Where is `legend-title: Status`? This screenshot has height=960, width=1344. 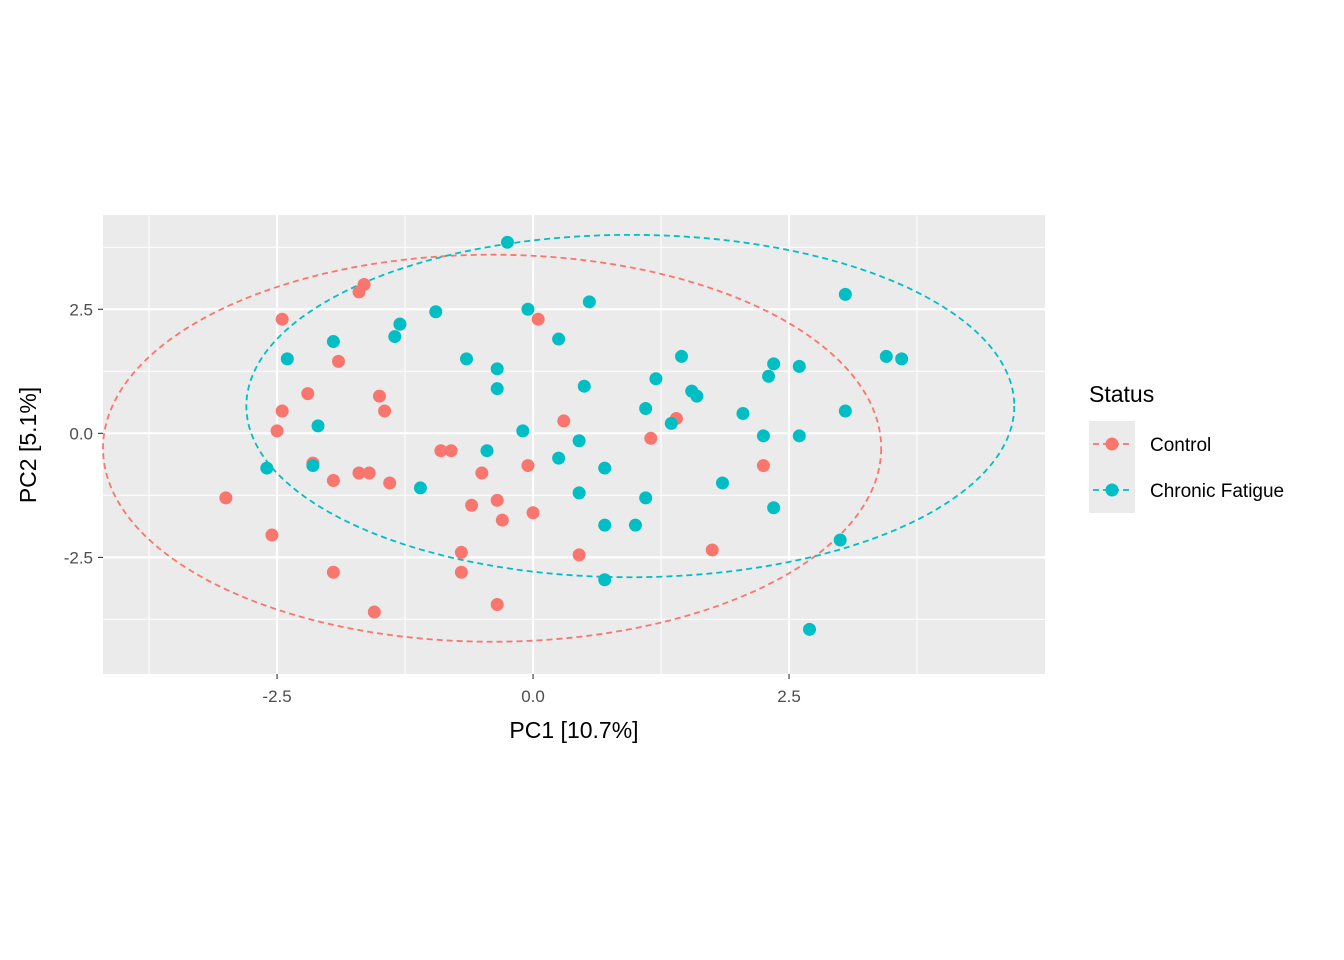 legend-title: Status is located at coordinates (1121, 394).